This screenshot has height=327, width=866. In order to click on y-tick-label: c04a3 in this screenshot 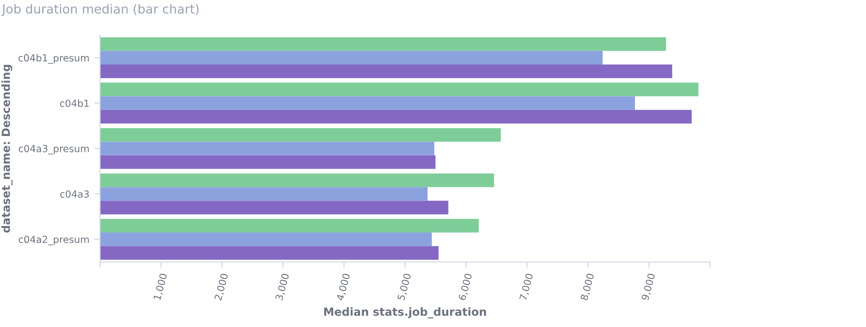, I will do `click(74, 194)`.